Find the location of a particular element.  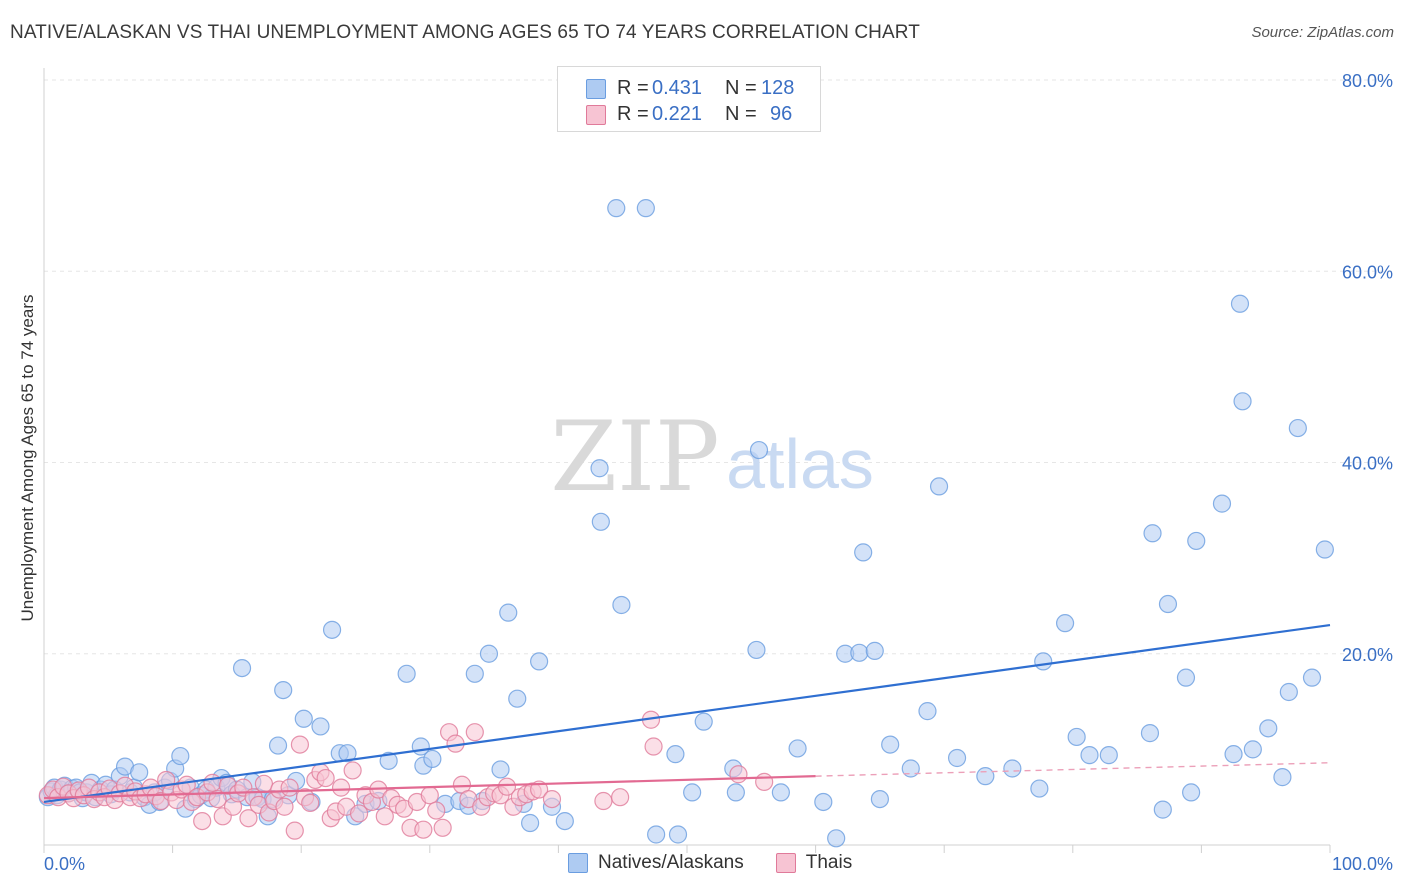

correlation-legend: R = 0.431 N = 128 R = 0.221 N = 96 is located at coordinates (689, 99).